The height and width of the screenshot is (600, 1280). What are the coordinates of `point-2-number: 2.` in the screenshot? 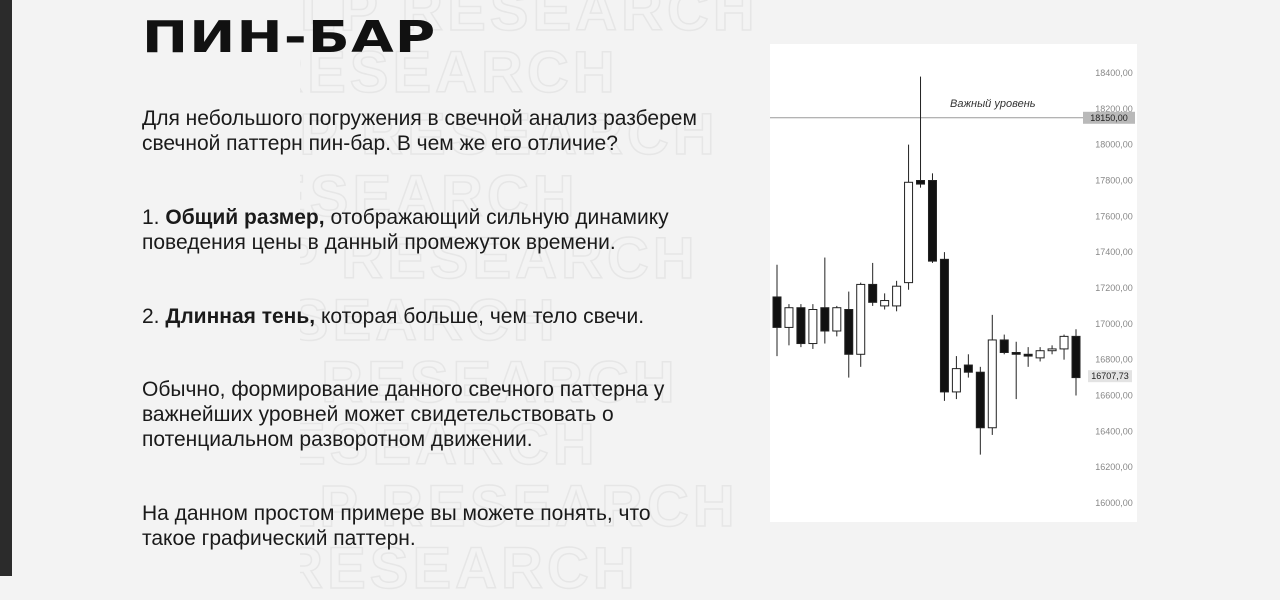 It's located at (151, 316).